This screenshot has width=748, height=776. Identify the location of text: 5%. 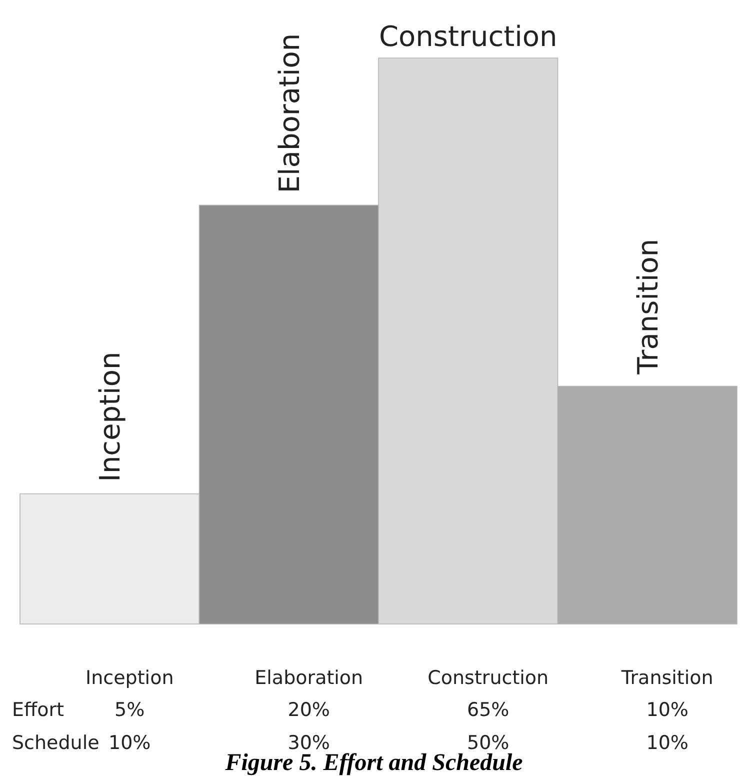
(129, 710).